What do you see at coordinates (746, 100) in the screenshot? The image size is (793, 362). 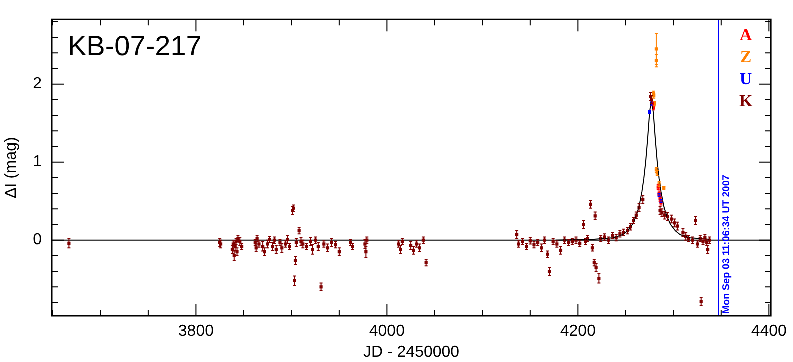 I see `text: K` at bounding box center [746, 100].